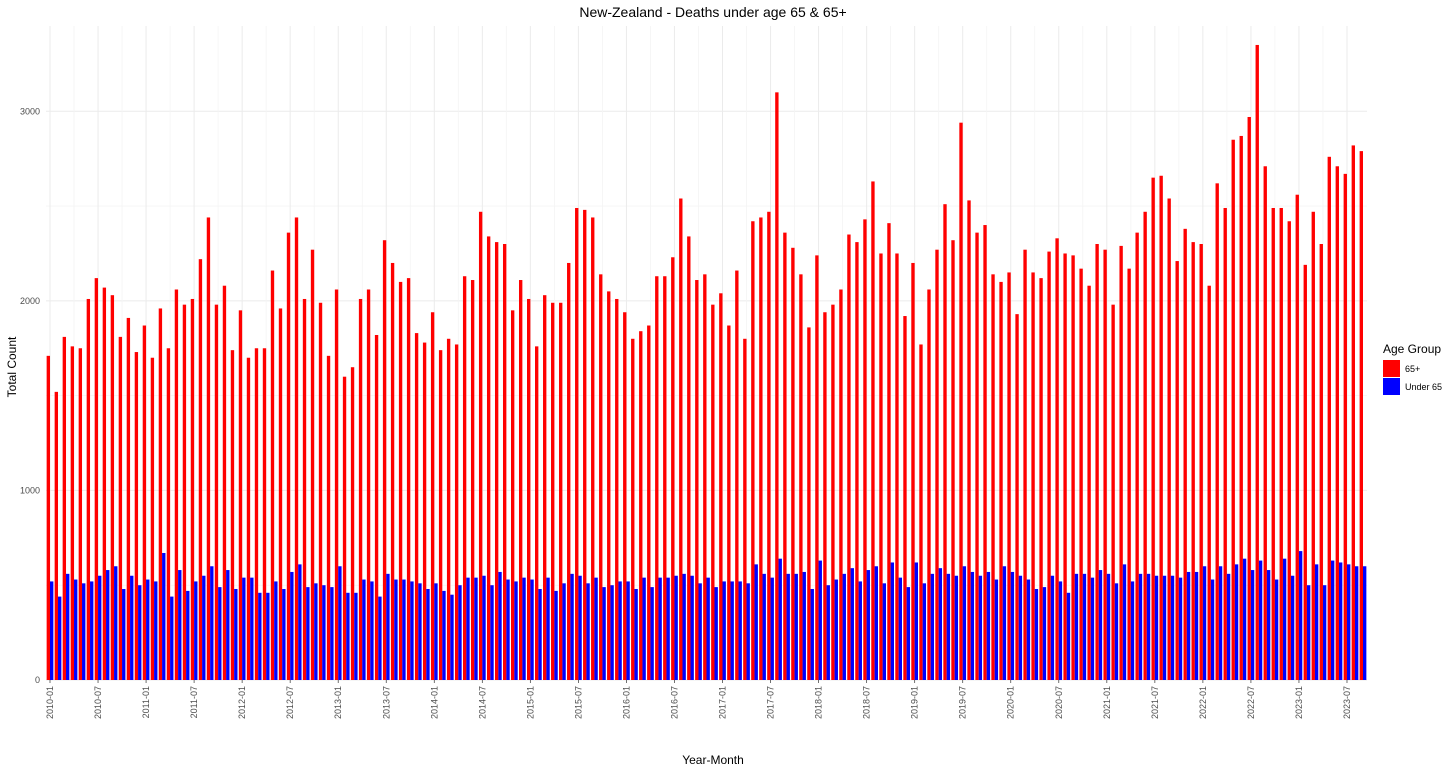 Image resolution: width=1456 pixels, height=771 pixels. I want to click on chart-title: New-Zealand - Deaths under age 65 & 65+, so click(712, 12).